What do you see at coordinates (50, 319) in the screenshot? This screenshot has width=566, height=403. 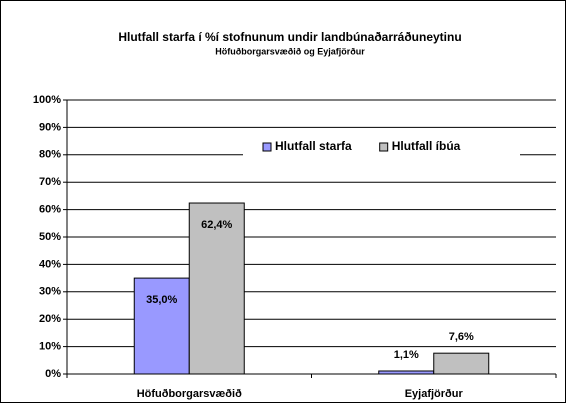 I see `y-tick-label: 20%` at bounding box center [50, 319].